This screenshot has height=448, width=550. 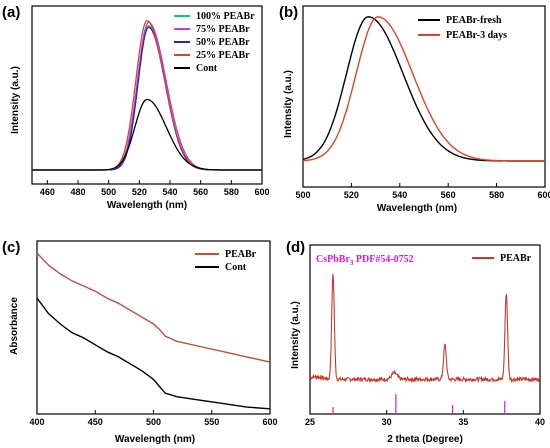 What do you see at coordinates (425, 439) in the screenshot?
I see `panel-d-xlabel: 2 theta (Degree)` at bounding box center [425, 439].